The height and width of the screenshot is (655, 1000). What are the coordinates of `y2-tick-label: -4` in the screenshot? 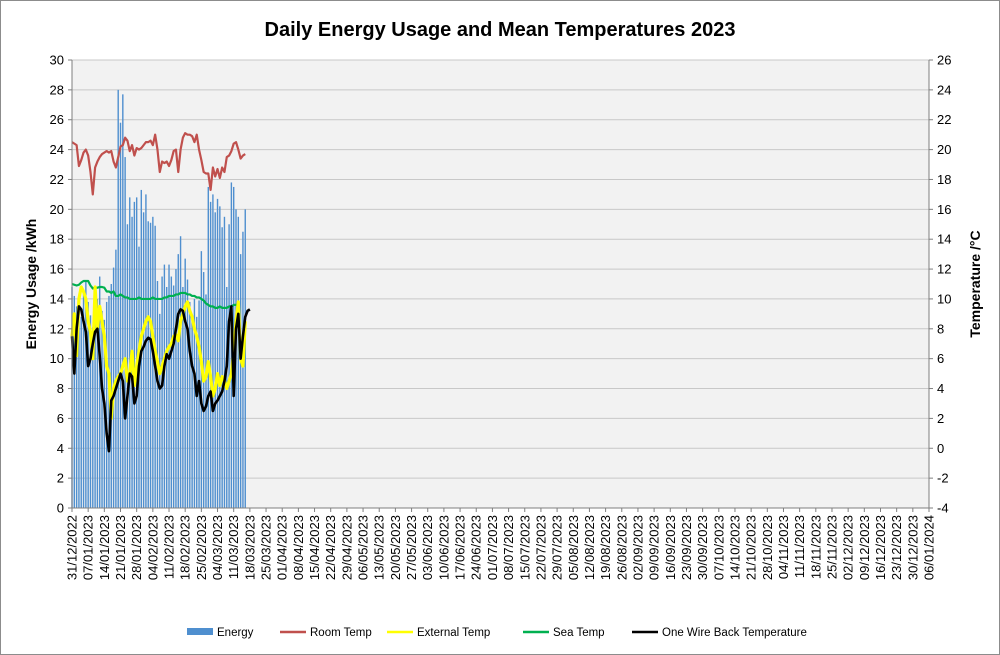 It's located at (943, 508).